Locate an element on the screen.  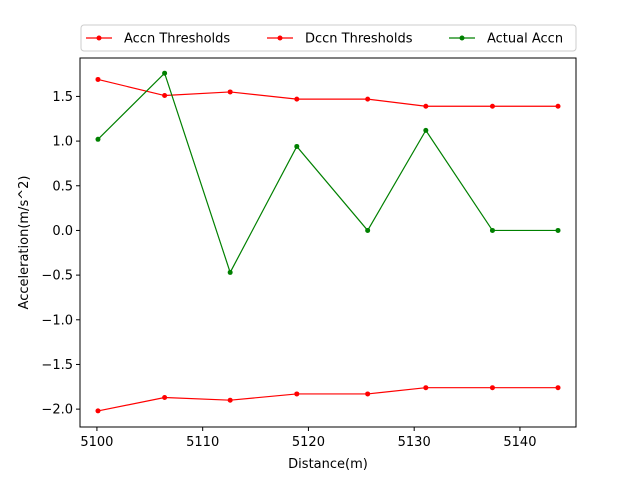
y-axis-label: Acceleration(m/s^2) is located at coordinates (24, 243).